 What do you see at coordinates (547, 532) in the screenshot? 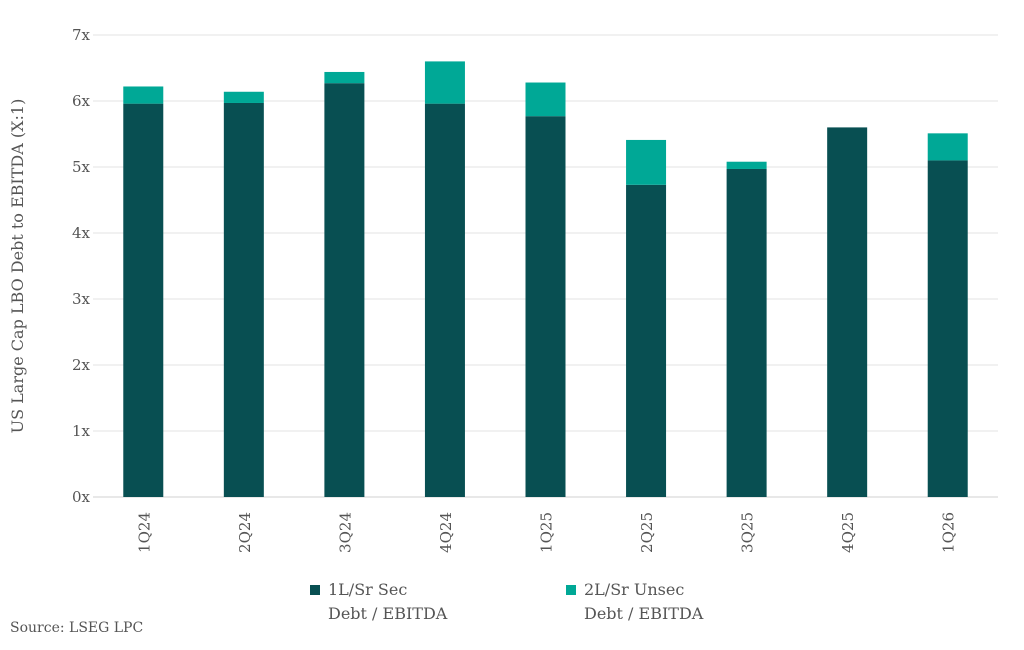
I see `x-tick-label: 1Q25` at bounding box center [547, 532].